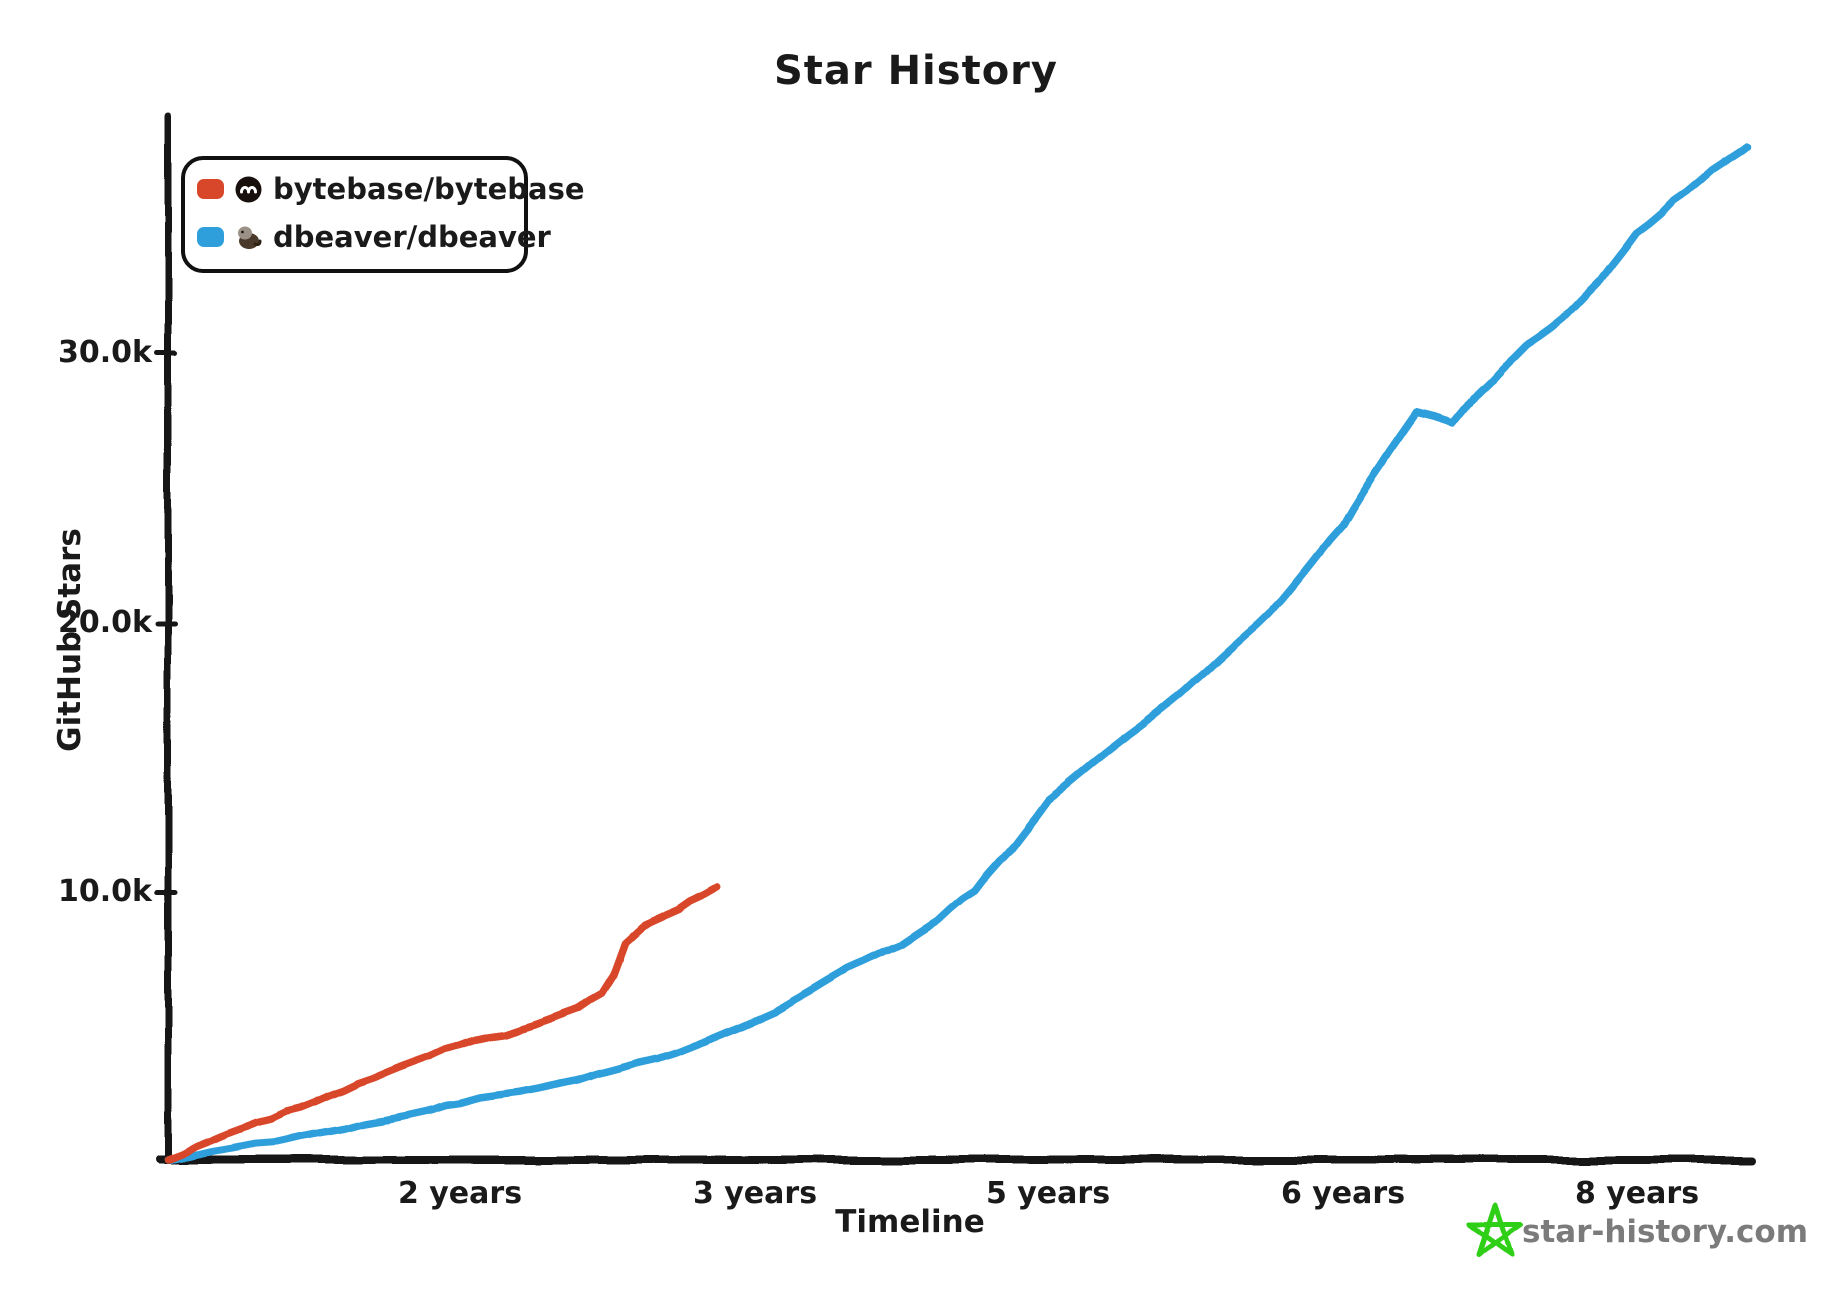 The image size is (1832, 1308). What do you see at coordinates (105, 891) in the screenshot?
I see `y-tick-label-10k: 10.0k` at bounding box center [105, 891].